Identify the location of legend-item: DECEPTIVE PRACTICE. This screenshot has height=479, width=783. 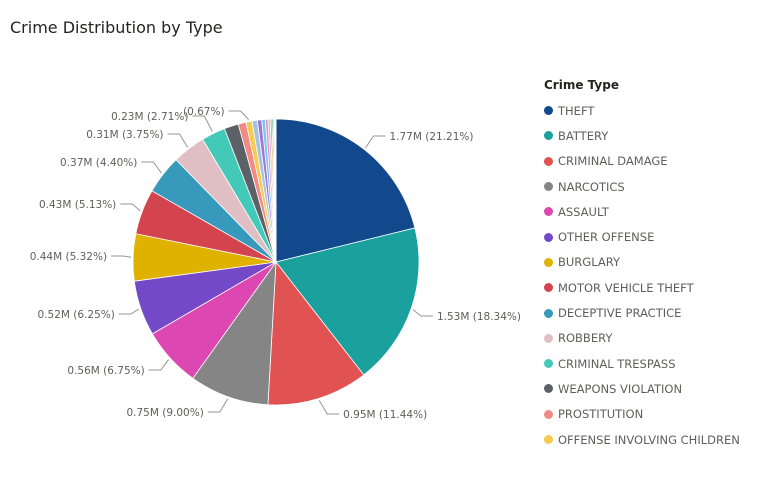
(642, 312).